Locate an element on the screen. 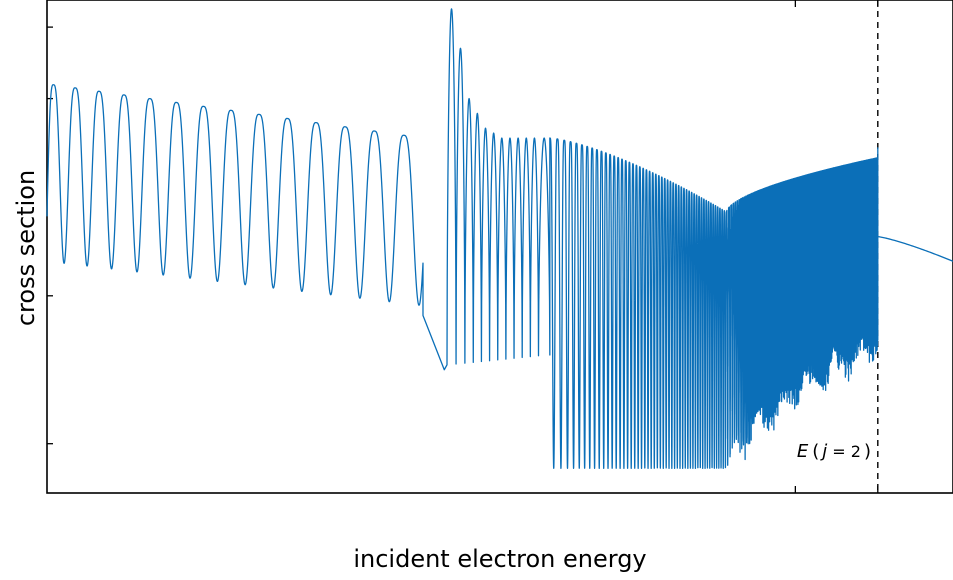  threshold-label-e: E is located at coordinates (803, 451).